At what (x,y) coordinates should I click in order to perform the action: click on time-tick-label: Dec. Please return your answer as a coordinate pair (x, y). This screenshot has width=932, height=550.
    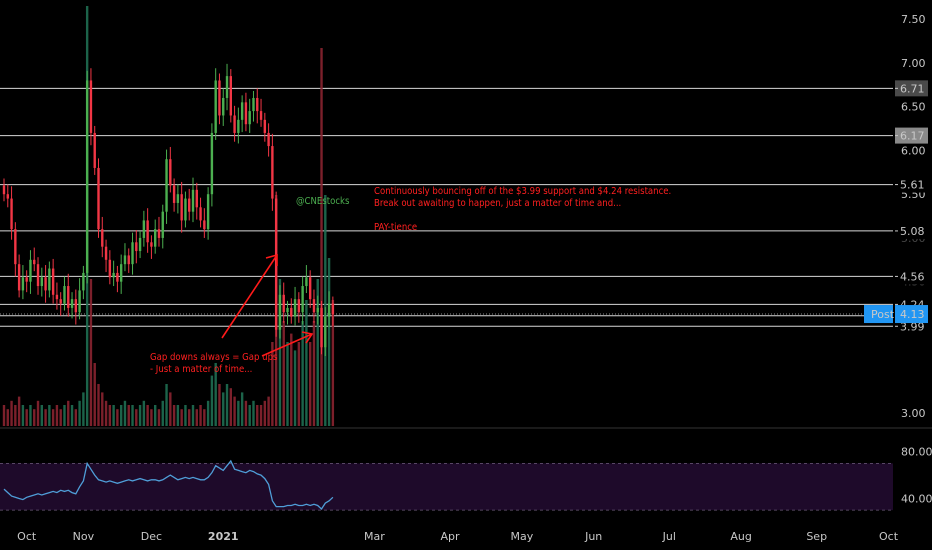
    Looking at the image, I should click on (151, 536).